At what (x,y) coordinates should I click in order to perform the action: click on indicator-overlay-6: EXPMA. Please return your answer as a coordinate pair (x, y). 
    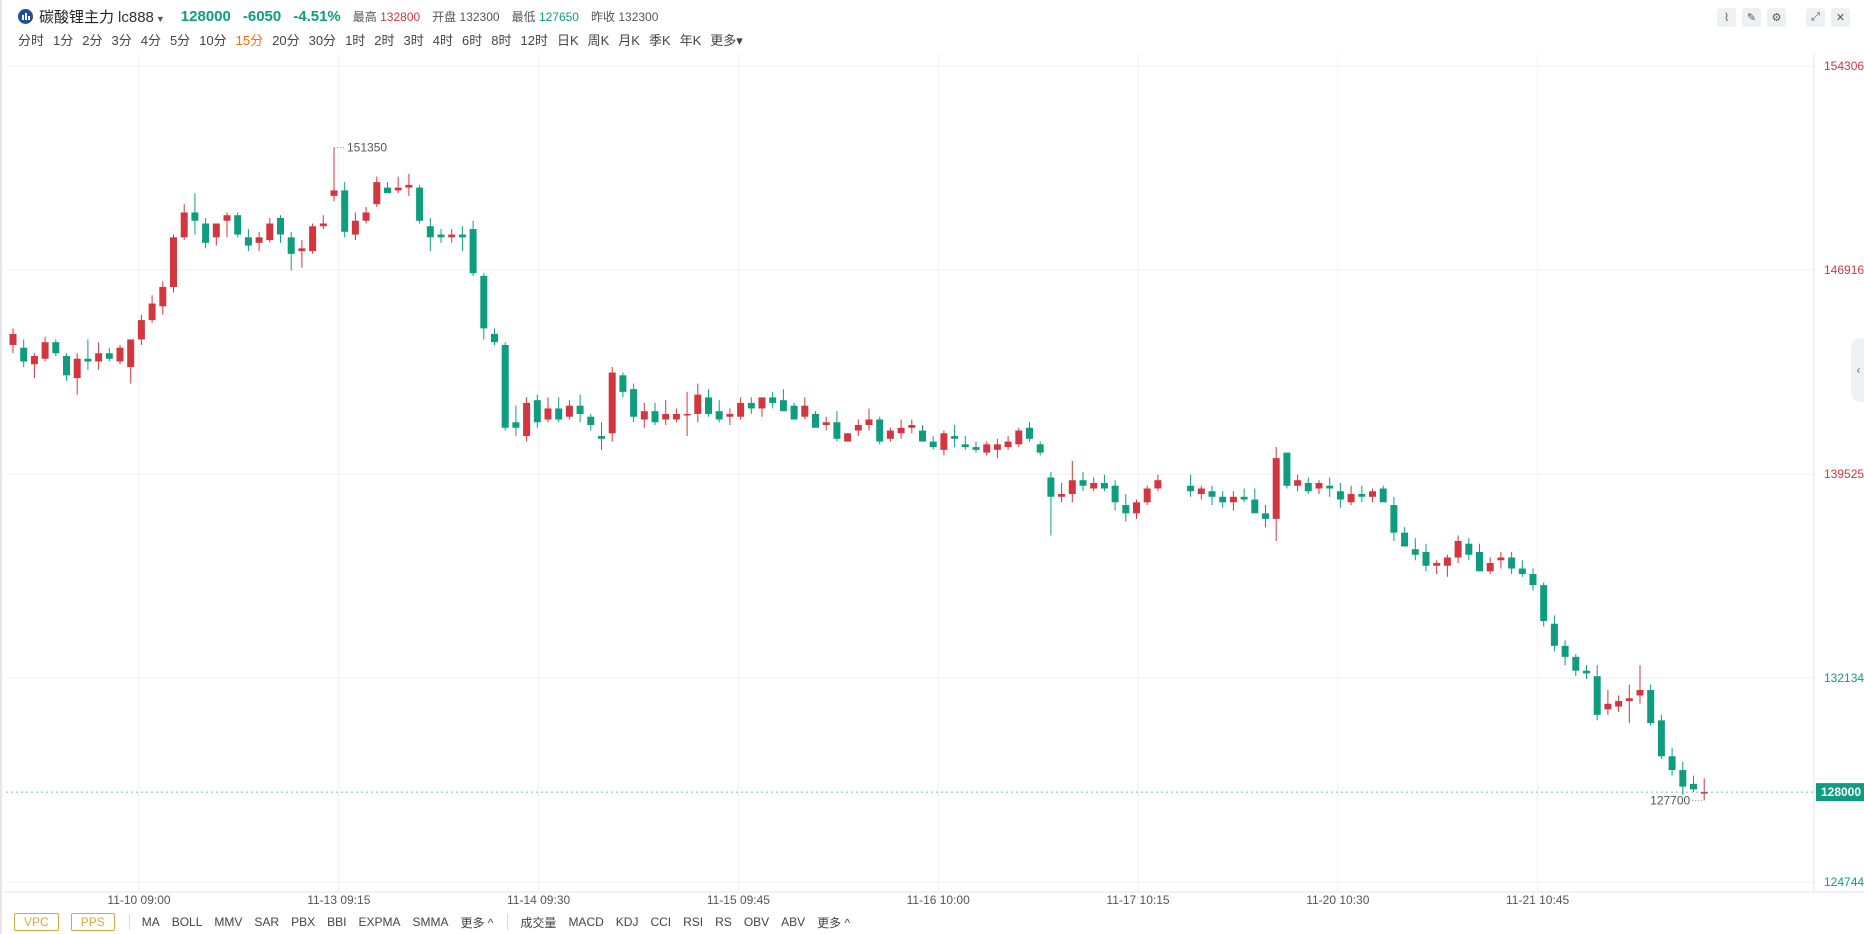
    Looking at the image, I should click on (379, 922).